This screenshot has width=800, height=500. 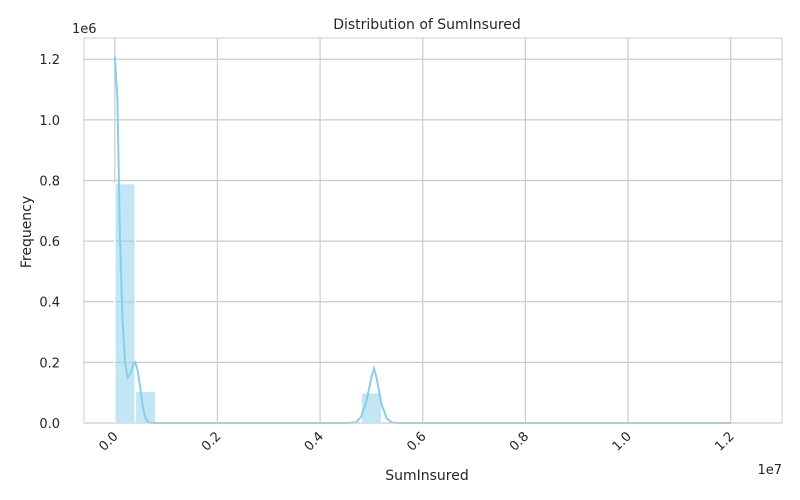 I want to click on y-tick-label: 1.2, so click(x=49, y=60).